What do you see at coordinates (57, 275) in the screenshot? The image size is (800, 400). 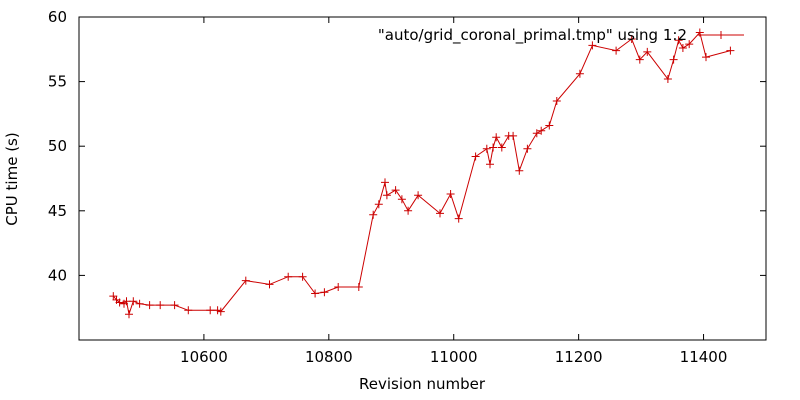 I see `y-tick-label: 40` at bounding box center [57, 275].